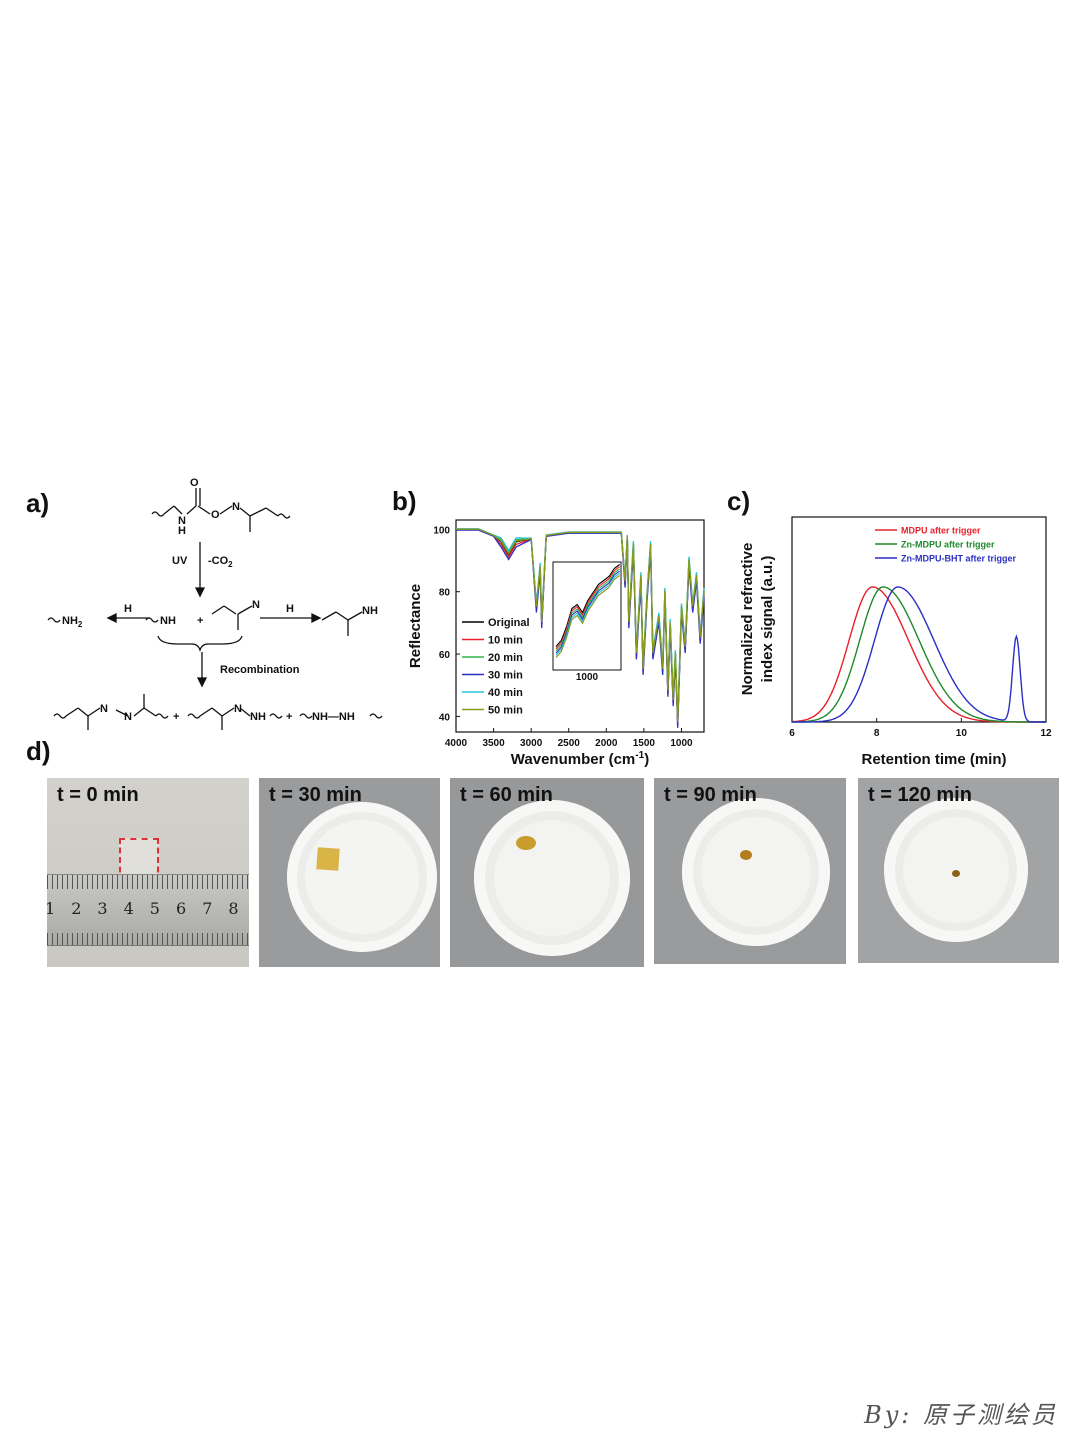 Image resolution: width=1080 pixels, height=1440 pixels. Describe the element at coordinates (38, 503) in the screenshot. I see `panel-label-a: a)` at that location.